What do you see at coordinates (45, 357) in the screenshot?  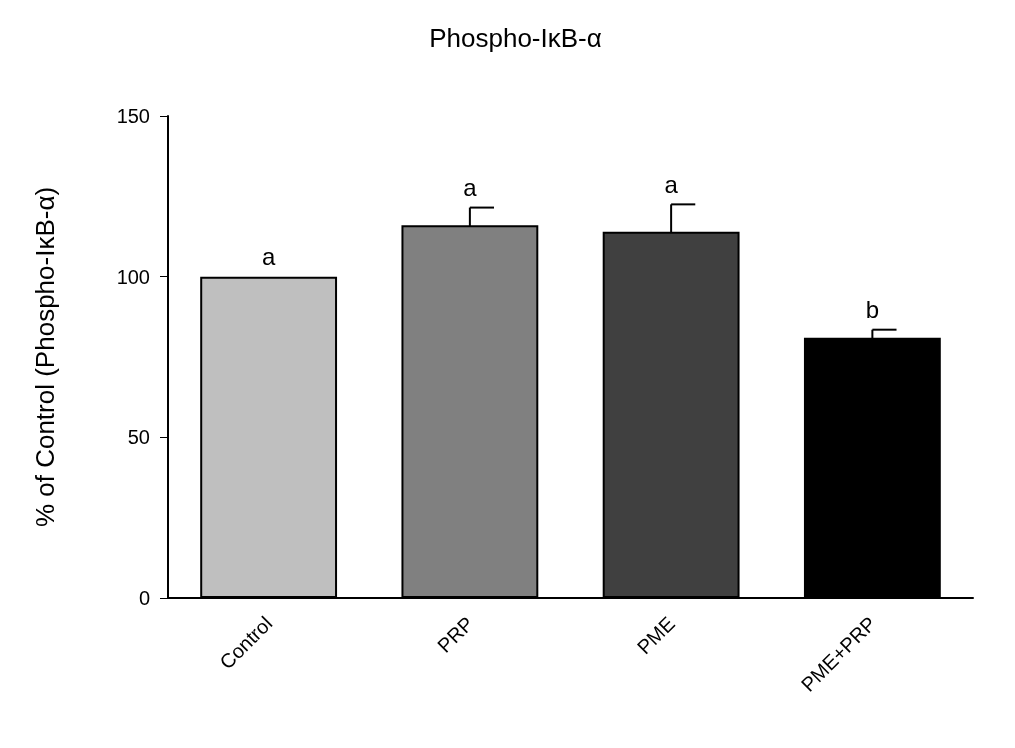 I see `y-axis-title: % of Control (Phospho-IκB-α)` at bounding box center [45, 357].